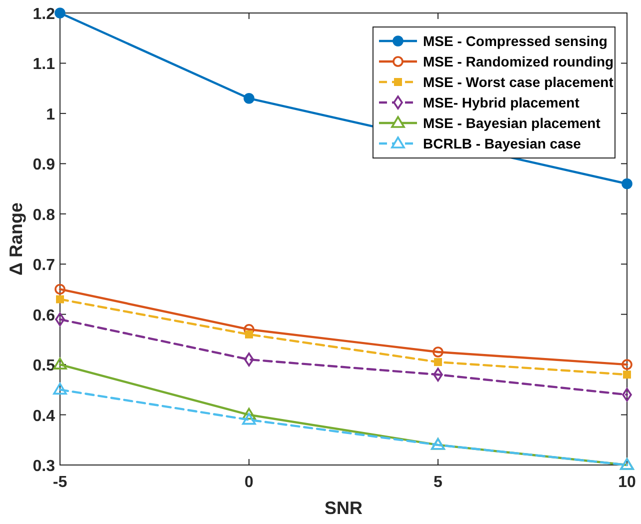  What do you see at coordinates (438, 482) in the screenshot?
I see `x-tick-label: 5` at bounding box center [438, 482].